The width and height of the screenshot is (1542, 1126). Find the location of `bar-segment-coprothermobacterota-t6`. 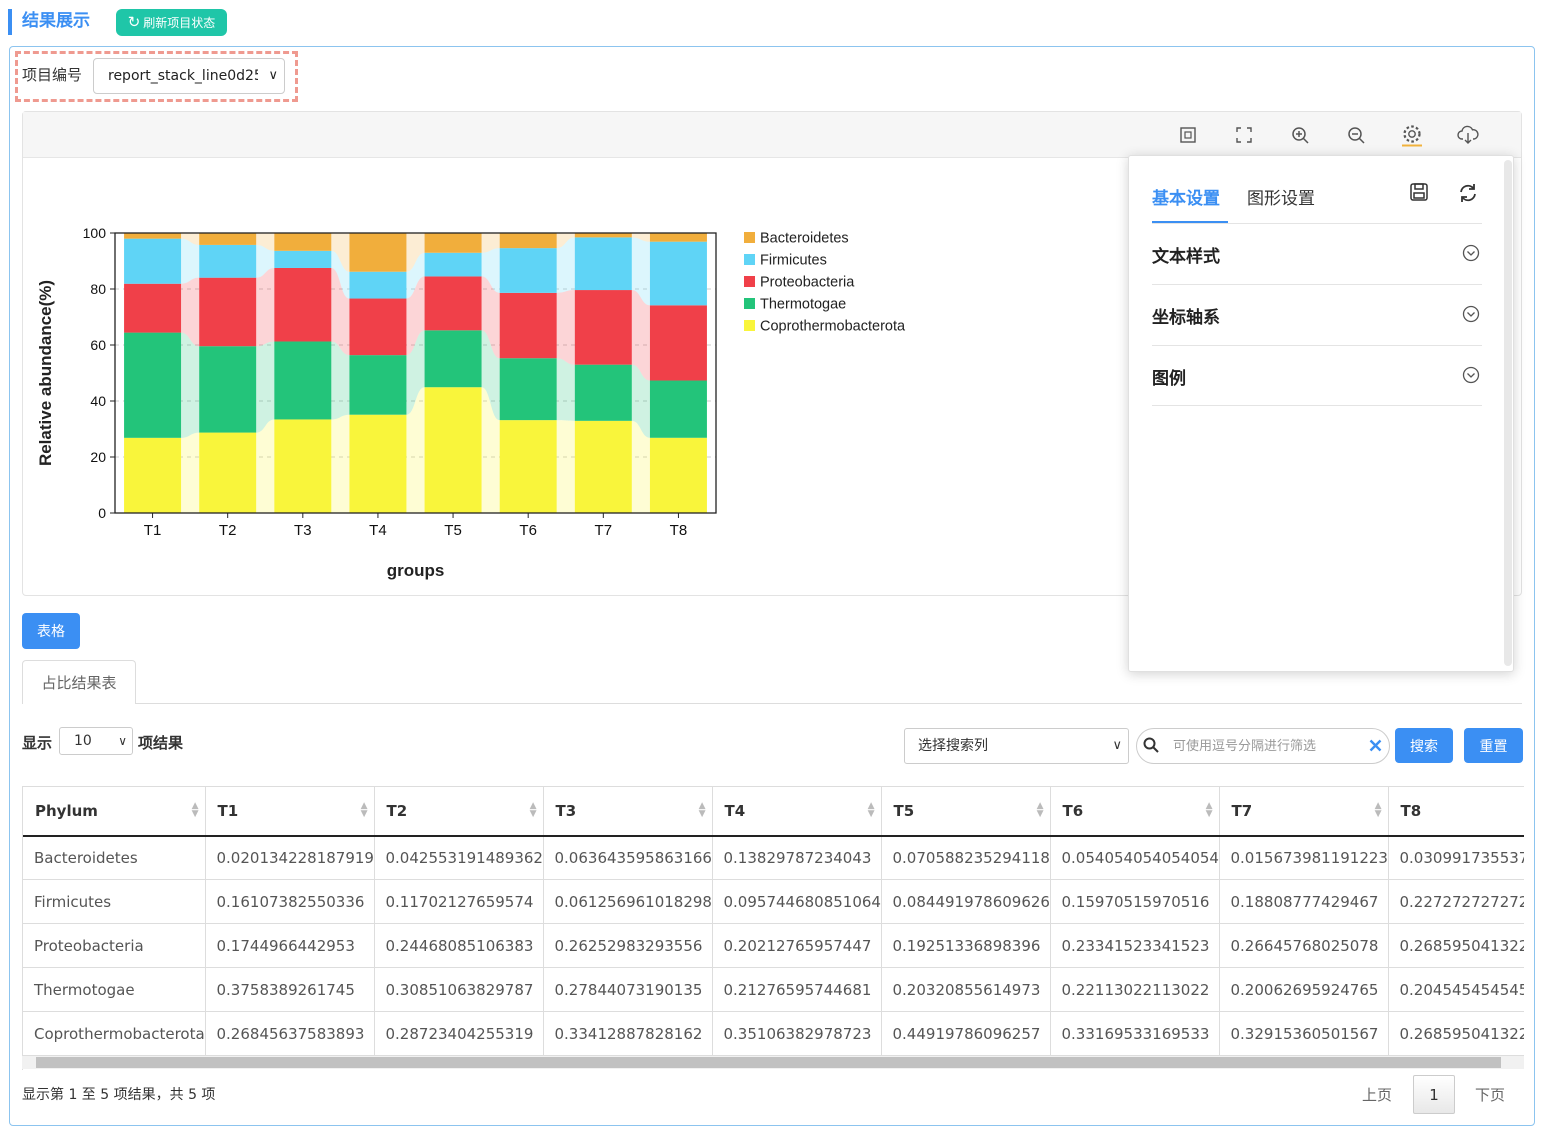

bar-segment-coprothermobacterota-t6 is located at coordinates (528, 466).